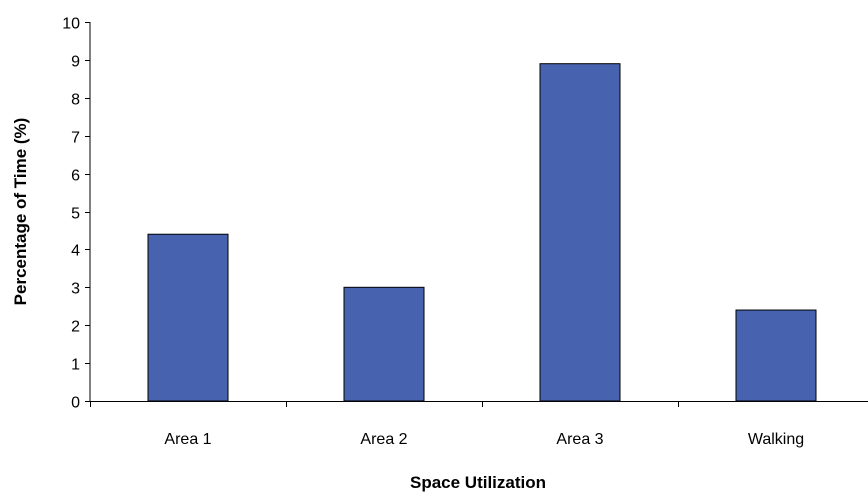 This screenshot has height=498, width=868. Describe the element at coordinates (75, 403) in the screenshot. I see `y-tick-label: 0` at that location.